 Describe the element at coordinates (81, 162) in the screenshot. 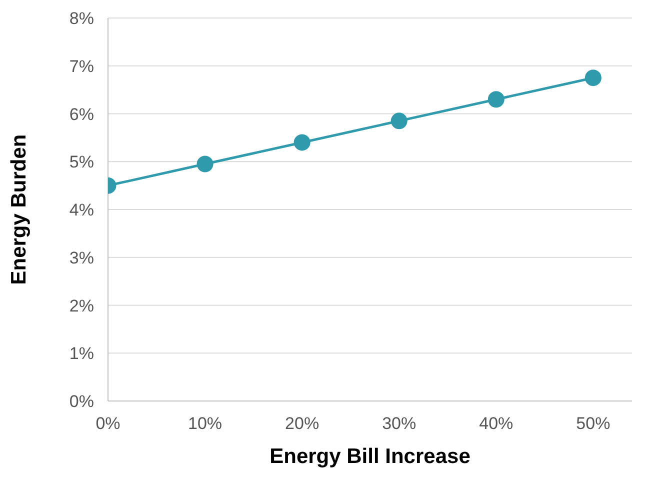

I see `y-tick-label: 5%` at that location.